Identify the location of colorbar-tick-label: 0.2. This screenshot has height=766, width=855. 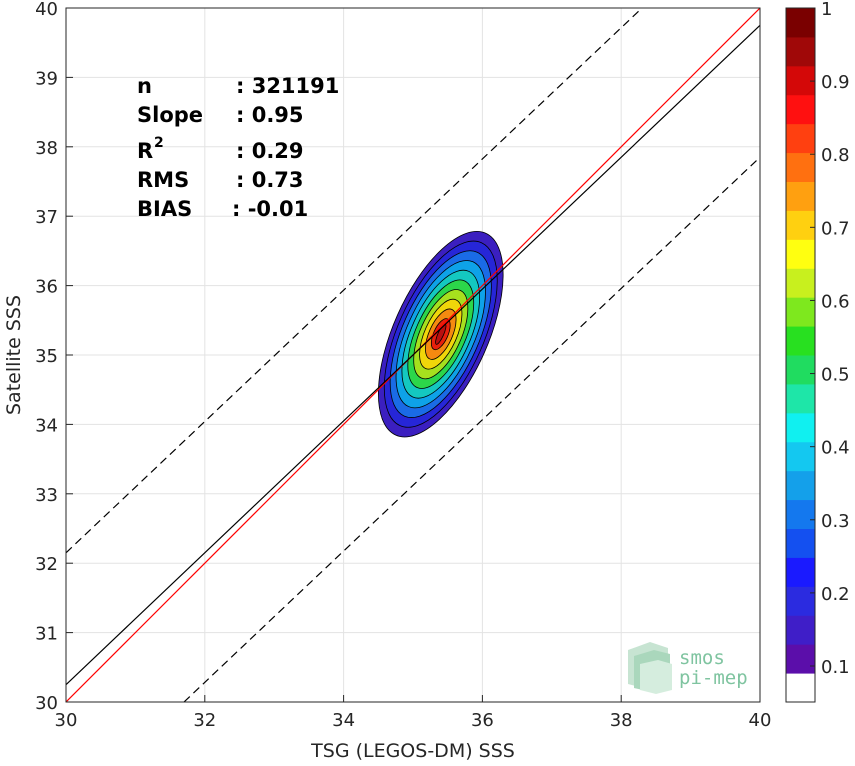
(835, 594).